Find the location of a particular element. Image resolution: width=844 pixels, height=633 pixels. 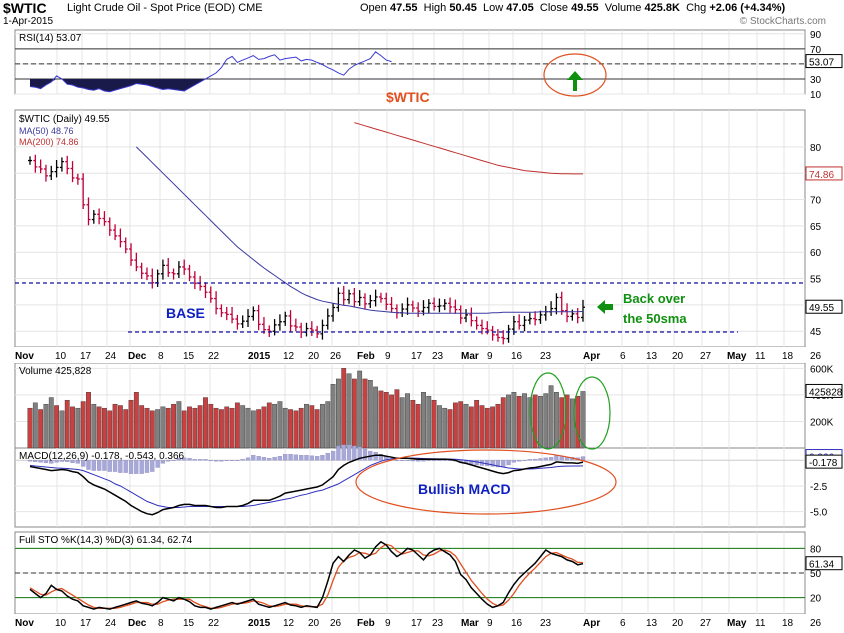

green-up-arrow-icon is located at coordinates (575, 81).